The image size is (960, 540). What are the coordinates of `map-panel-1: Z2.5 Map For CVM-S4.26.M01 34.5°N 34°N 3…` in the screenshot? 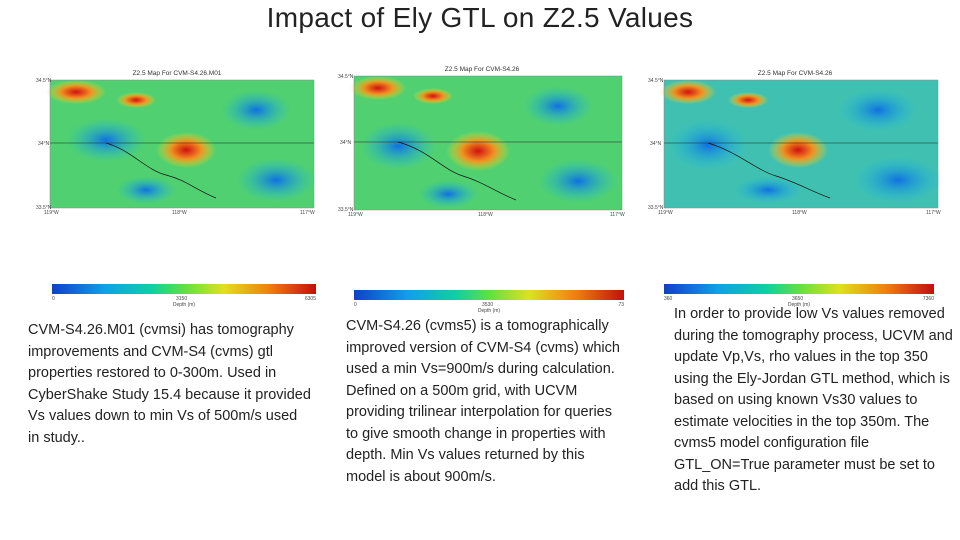 It's located at (177, 145).